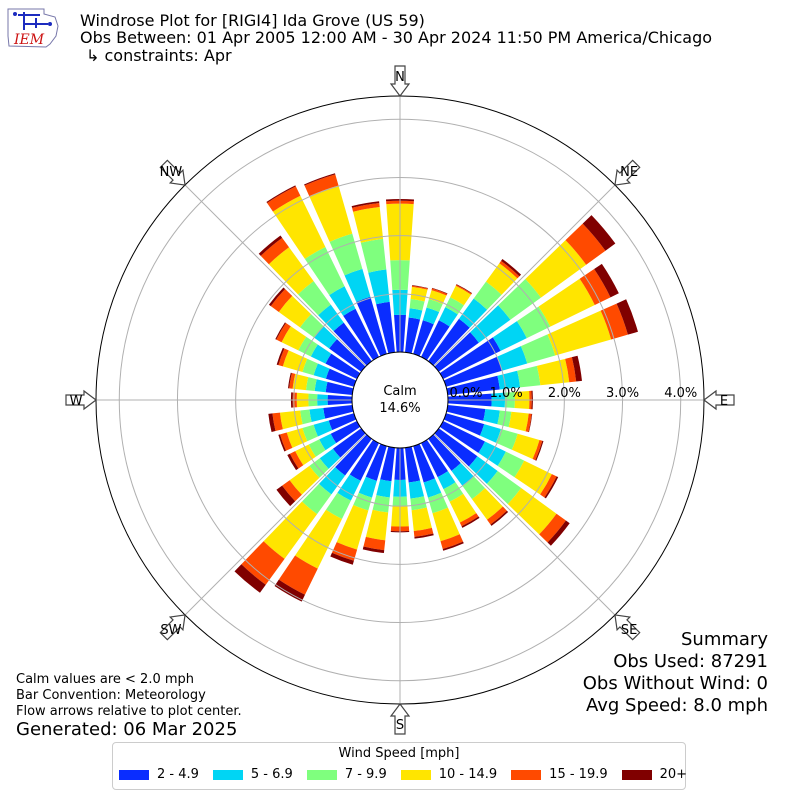 This screenshot has height=800, width=800. Describe the element at coordinates (673, 774) in the screenshot. I see `legend-label: 20+` at that location.